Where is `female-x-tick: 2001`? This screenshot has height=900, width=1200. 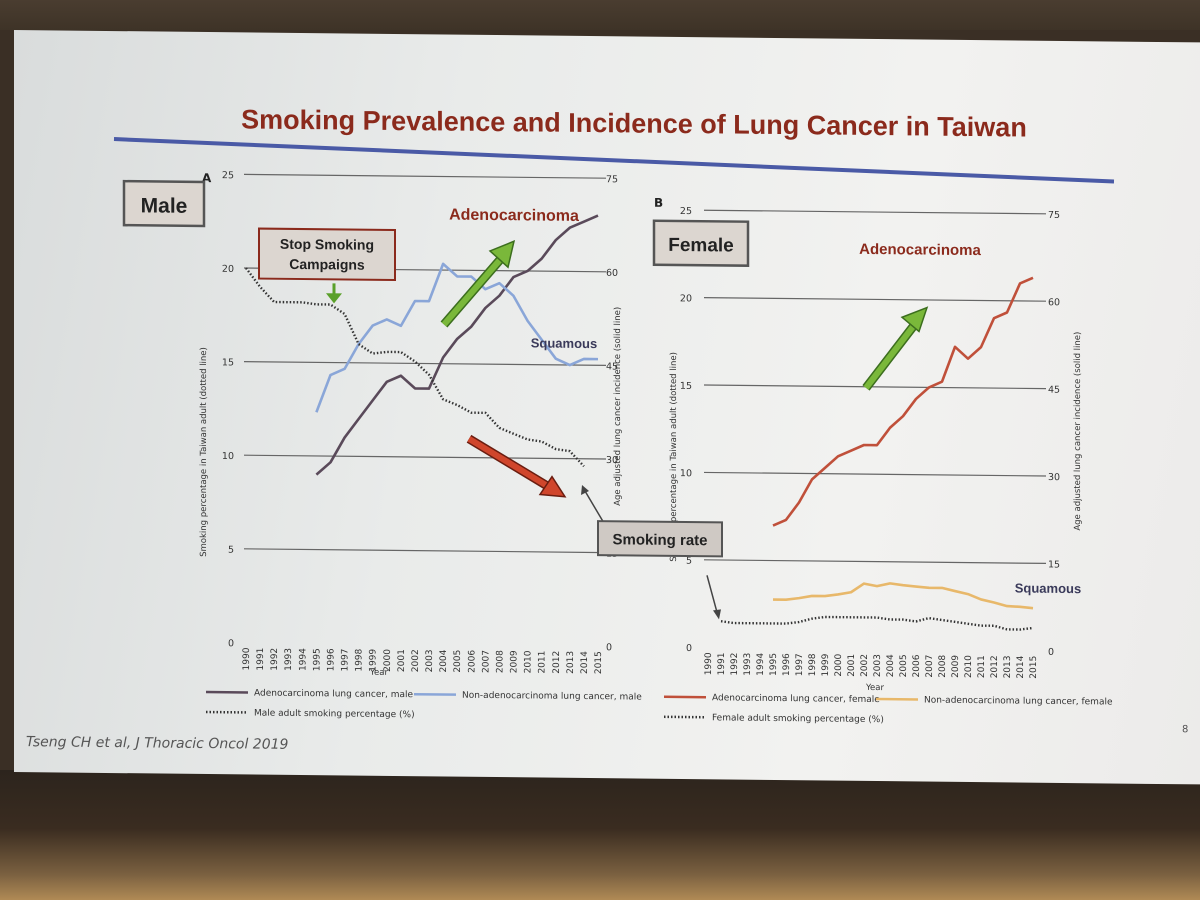 female-x-tick: 2001 is located at coordinates (852, 665).